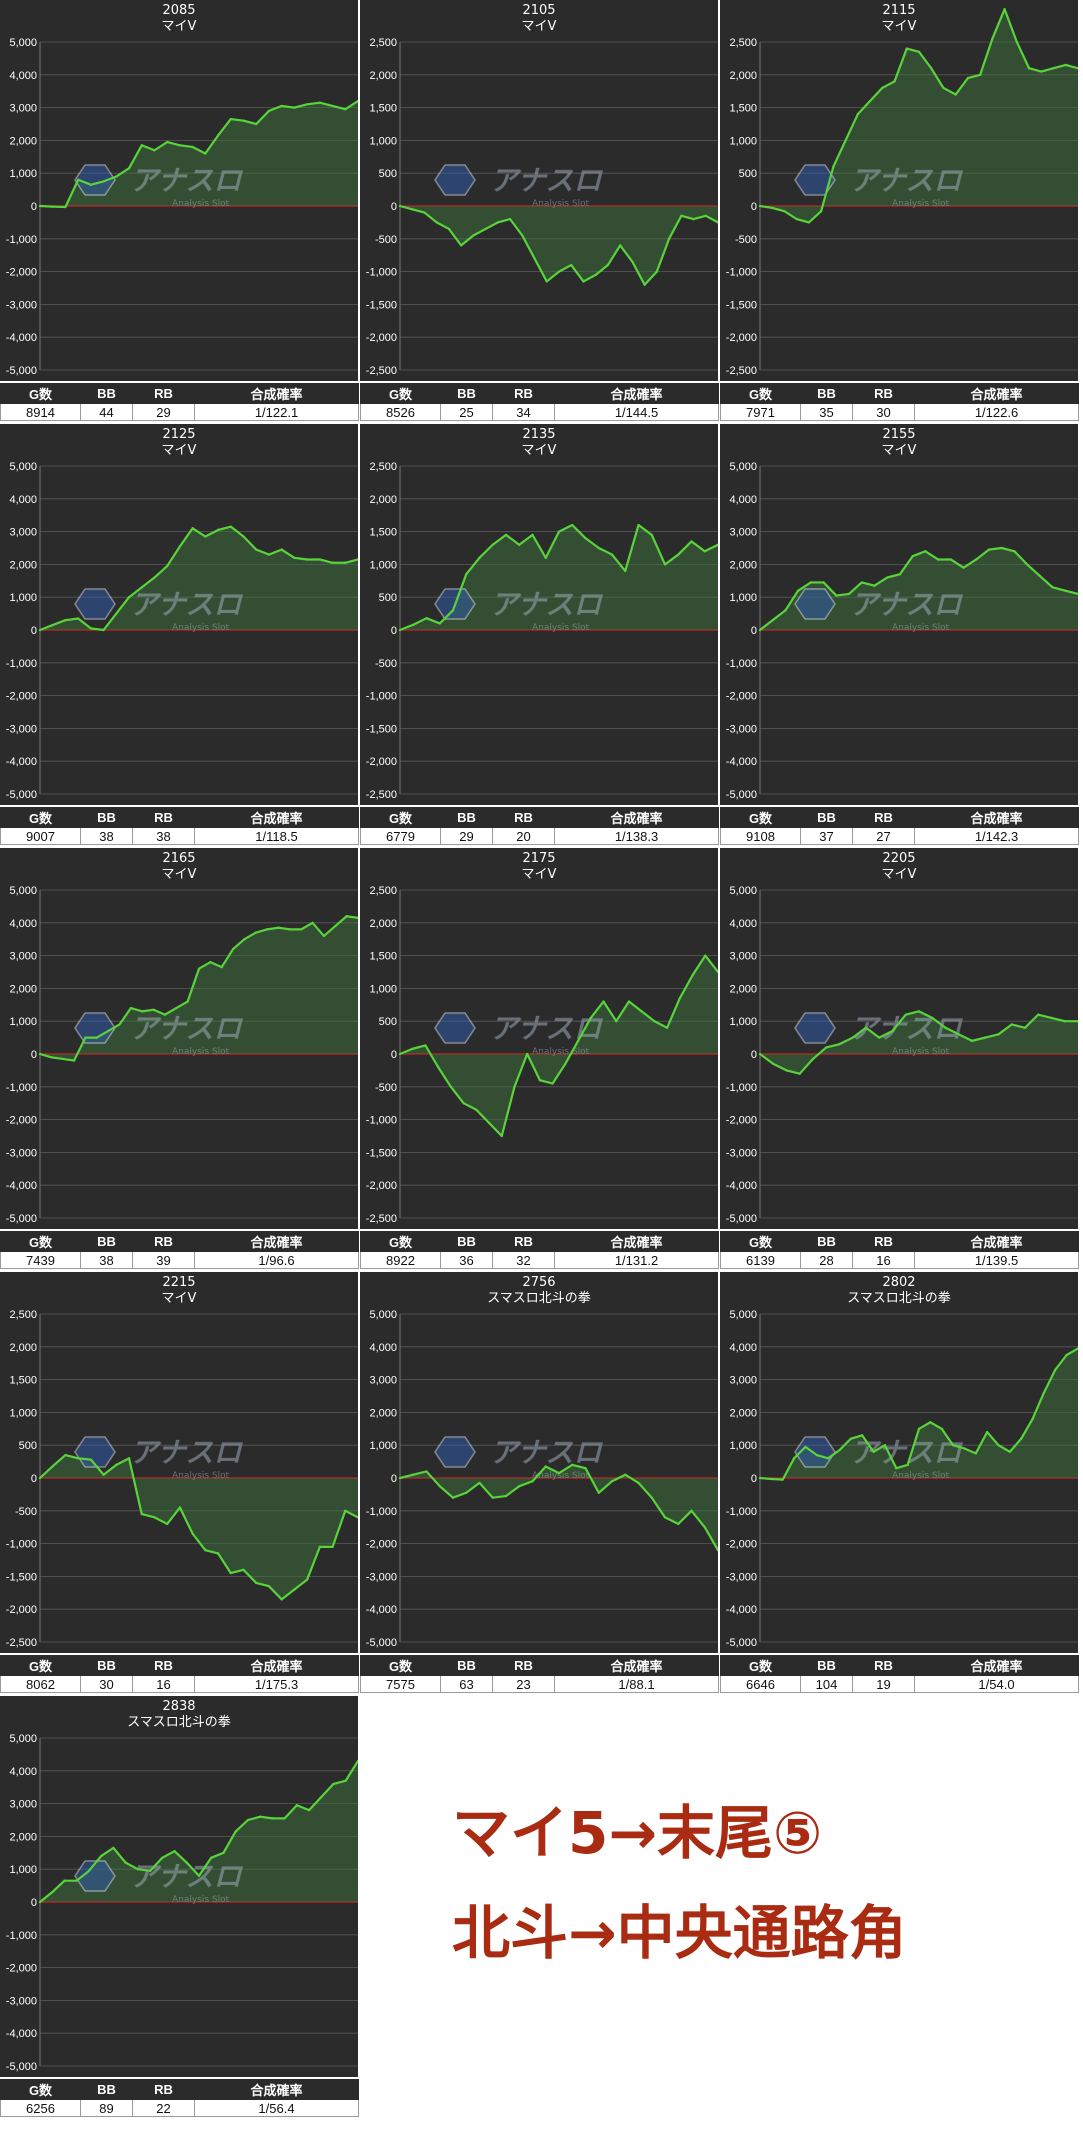 This screenshot has width=1083, height=2130. Describe the element at coordinates (899, 874) in the screenshot. I see `machine-name: マイV` at that location.